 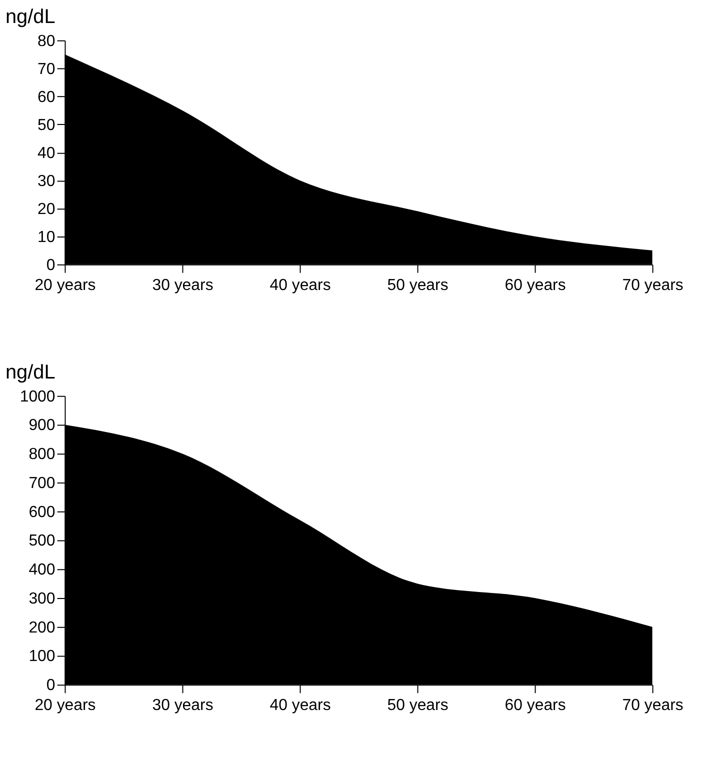 I want to click on y-tick-label: 70, so click(x=47, y=69).